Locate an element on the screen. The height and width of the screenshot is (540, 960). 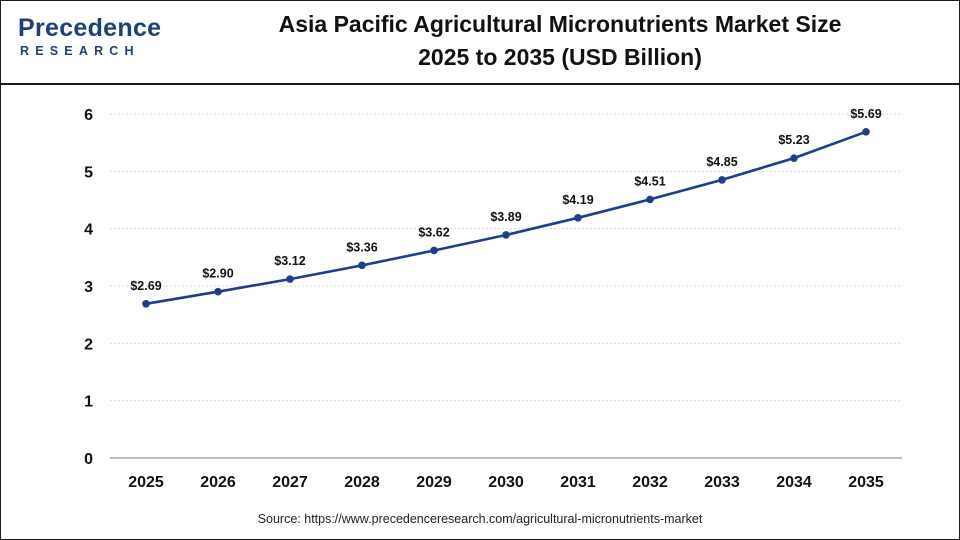
data-label: $5.23 is located at coordinates (793, 140).